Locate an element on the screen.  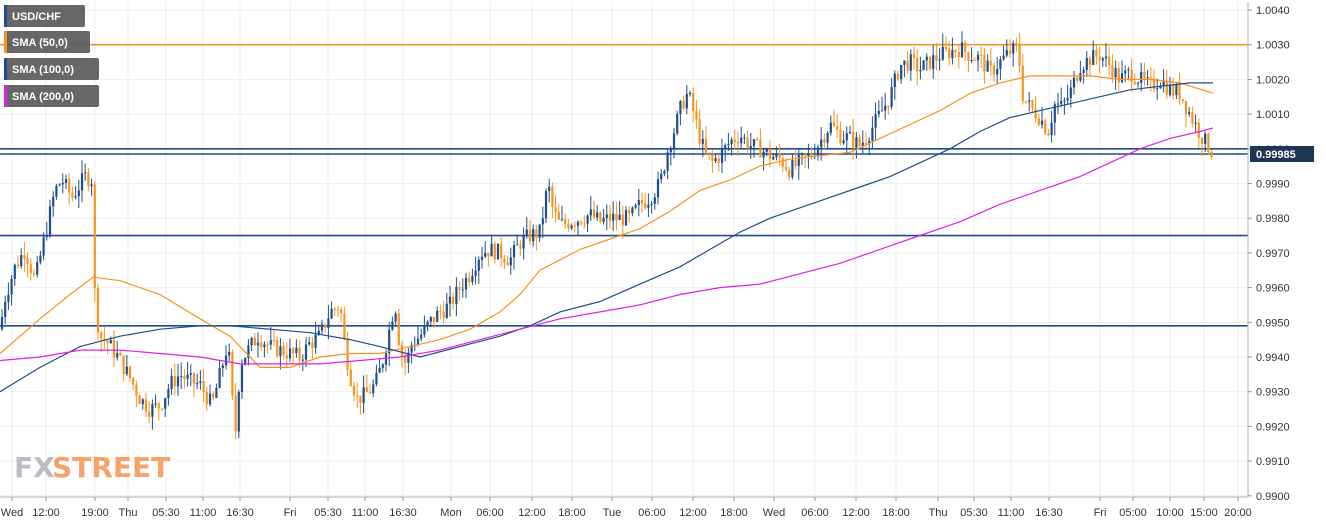
legend-item: SMA (50,0) is located at coordinates (47, 42).